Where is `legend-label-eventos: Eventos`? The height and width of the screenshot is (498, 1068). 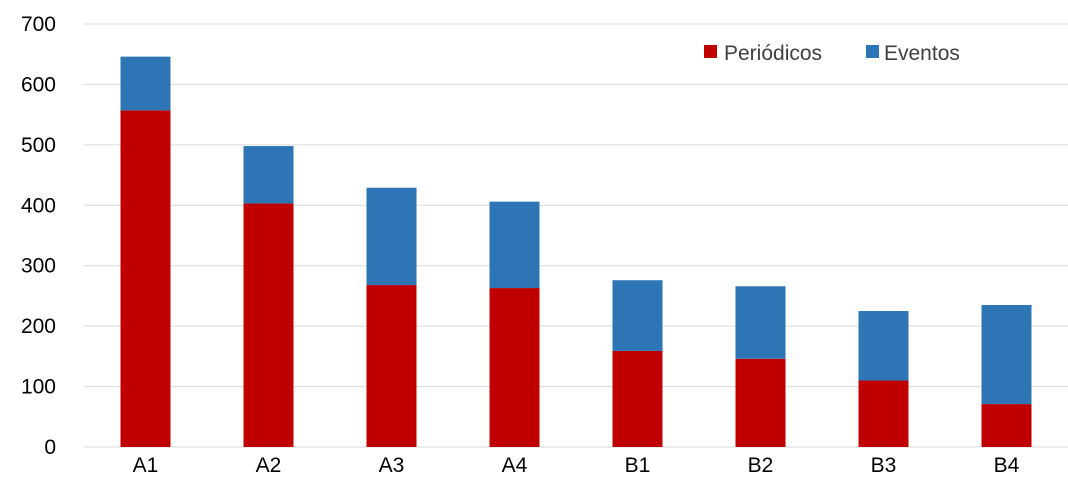 legend-label-eventos: Eventos is located at coordinates (922, 53).